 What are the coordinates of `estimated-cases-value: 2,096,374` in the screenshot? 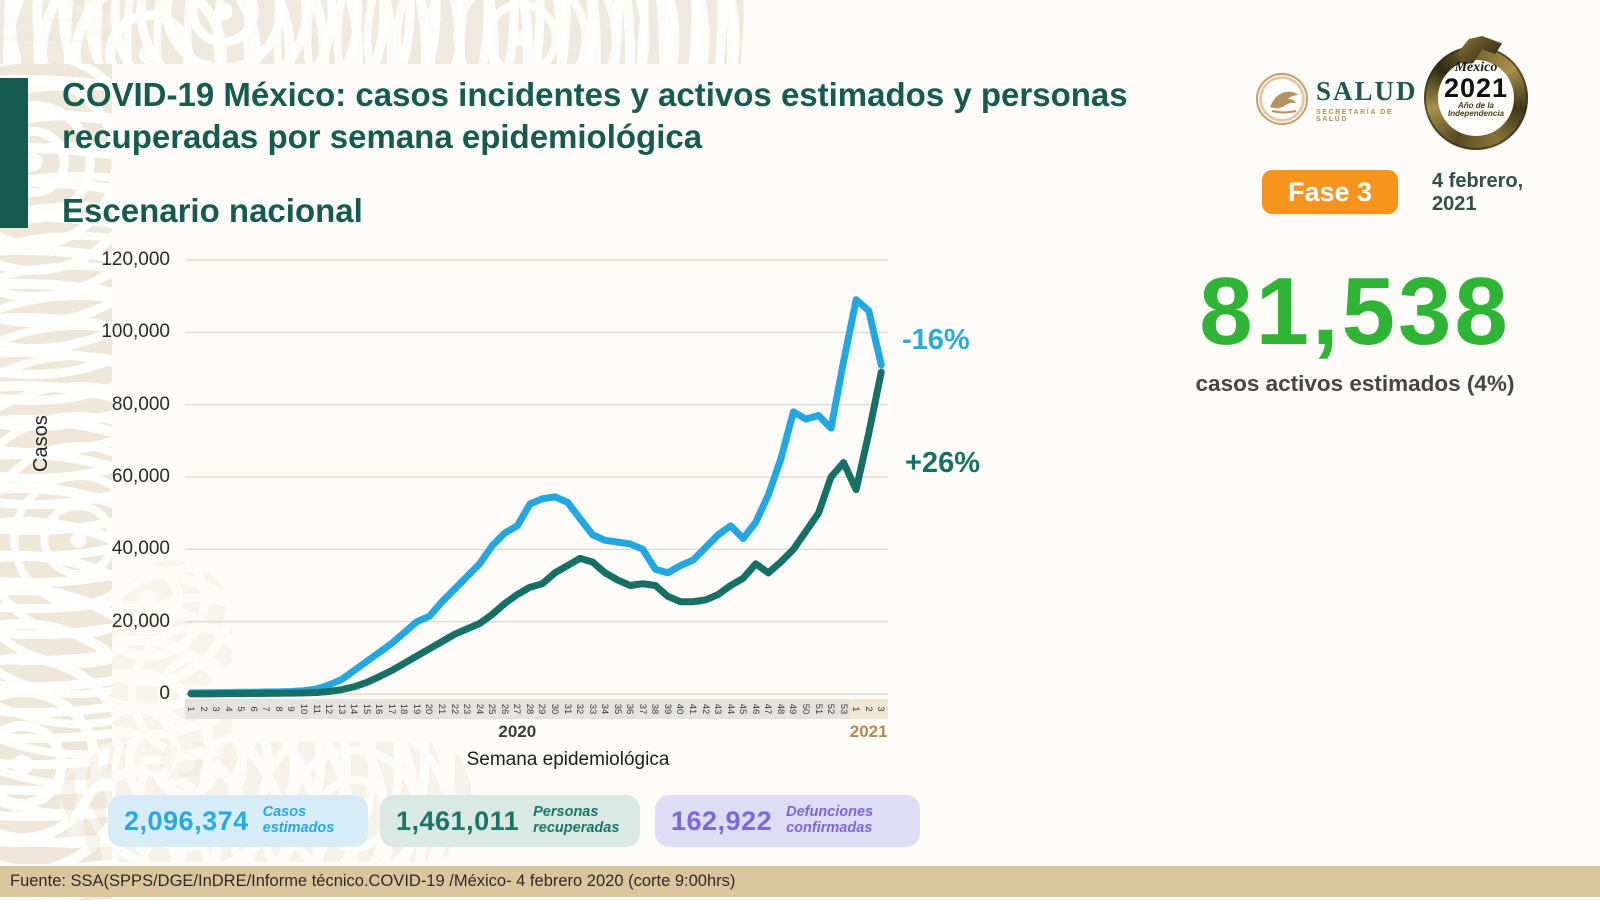 It's located at (186, 820).